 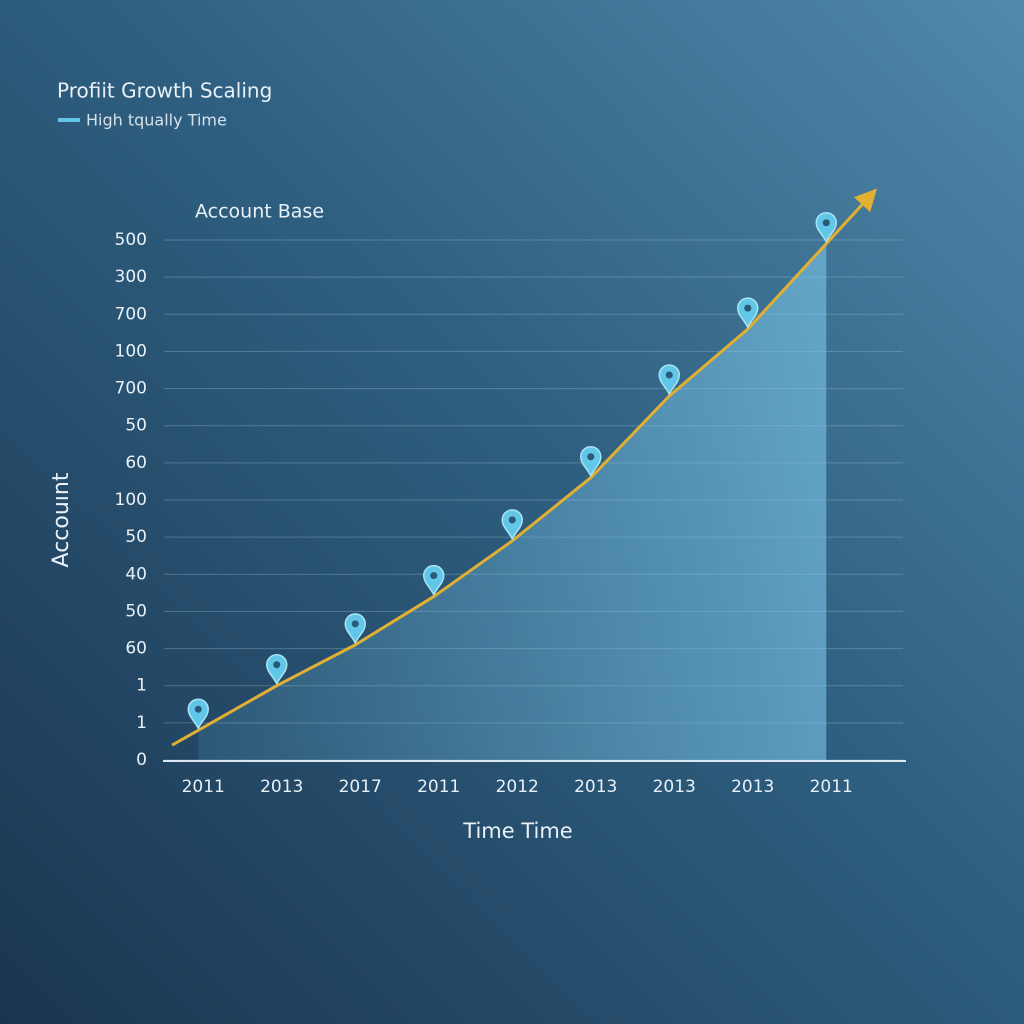 What do you see at coordinates (69, 120) in the screenshot?
I see `legend-swatch` at bounding box center [69, 120].